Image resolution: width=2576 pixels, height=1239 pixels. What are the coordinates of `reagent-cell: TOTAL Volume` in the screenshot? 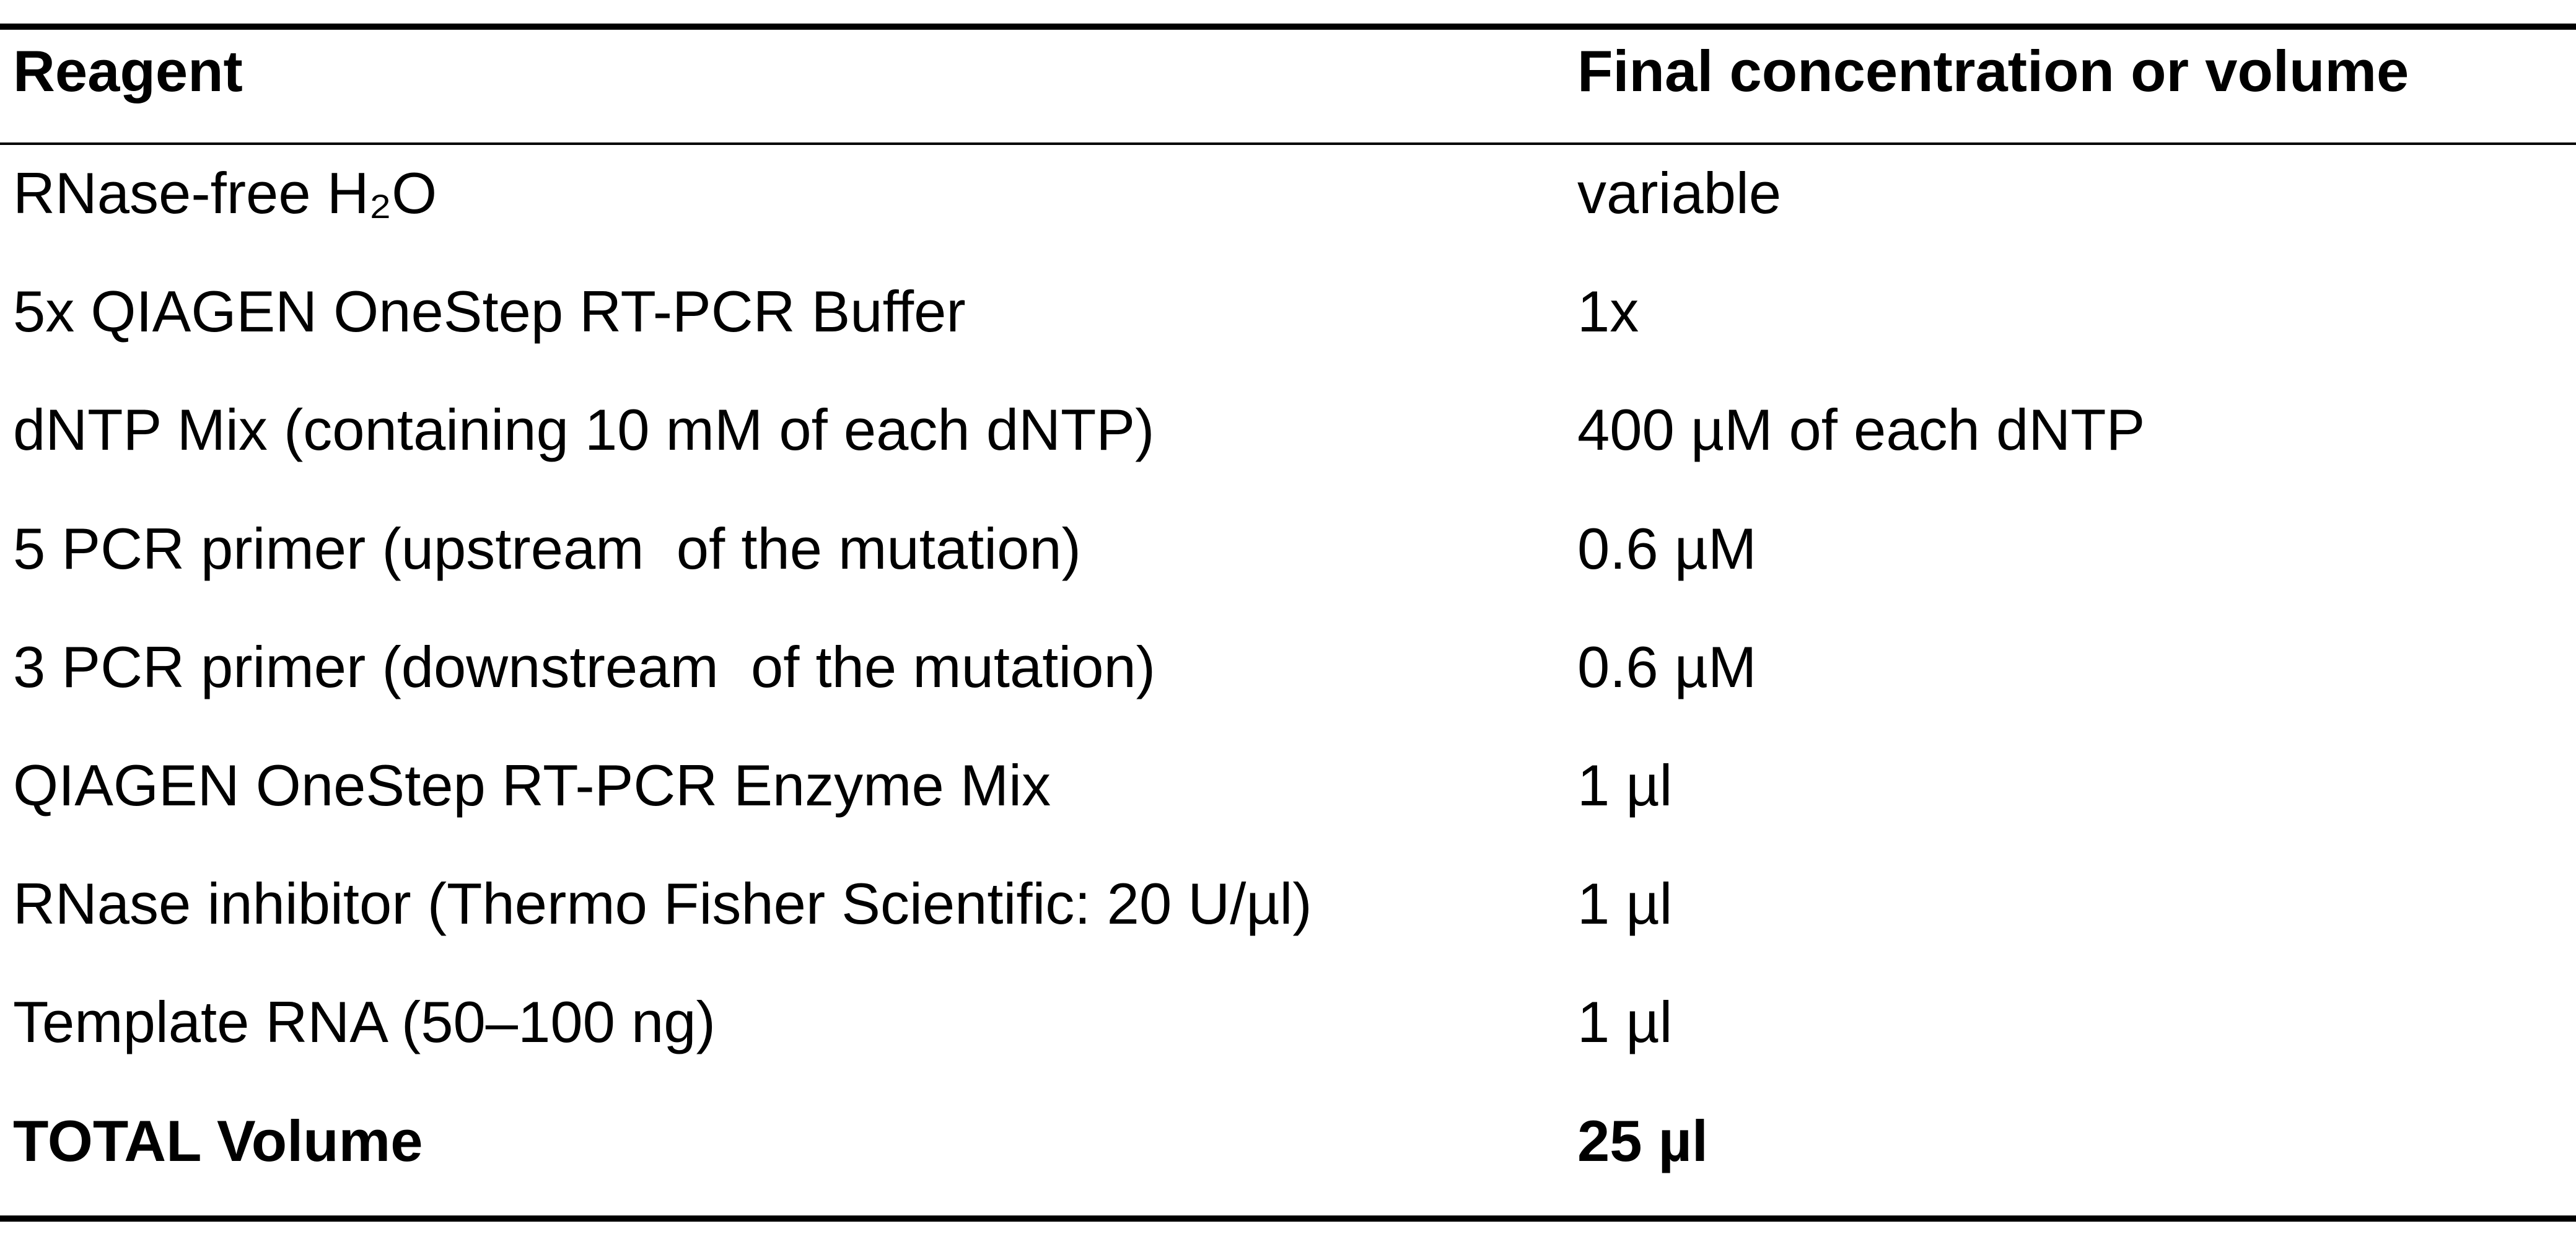 It's located at (218, 1140).